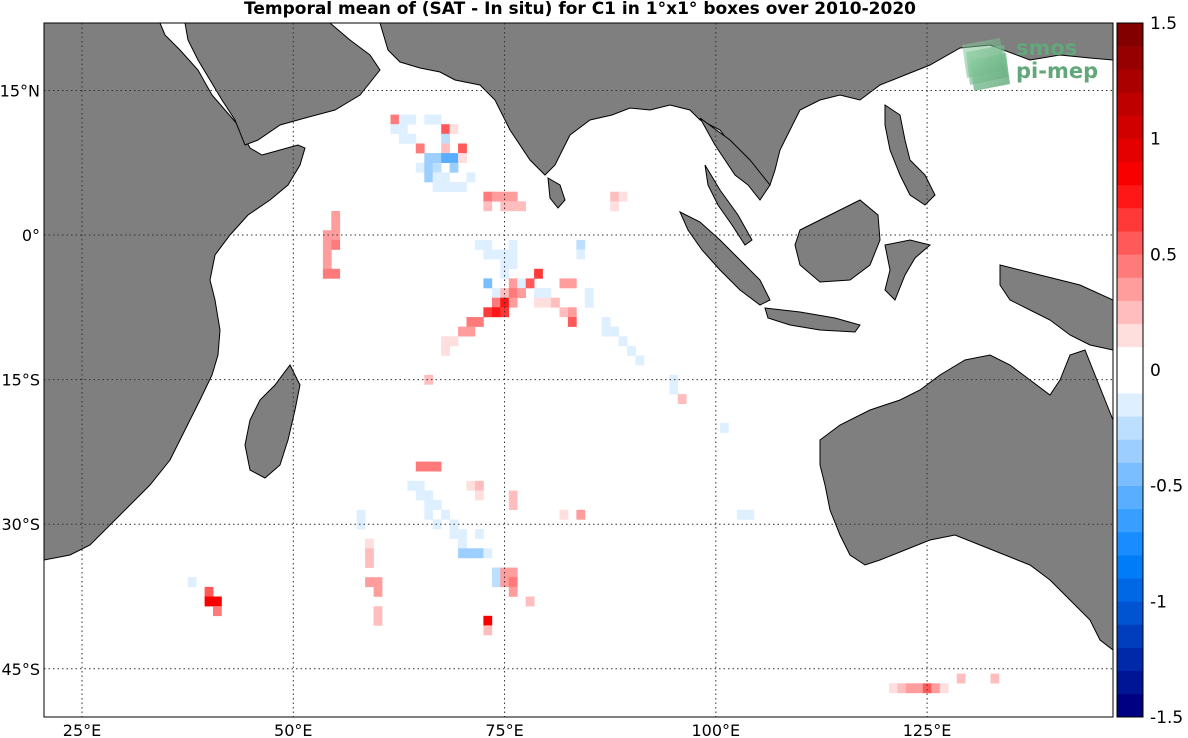 Image resolution: width=1188 pixels, height=738 pixels. What do you see at coordinates (1166, 718) in the screenshot?
I see `colorbar-tick-label: -1.5` at bounding box center [1166, 718].